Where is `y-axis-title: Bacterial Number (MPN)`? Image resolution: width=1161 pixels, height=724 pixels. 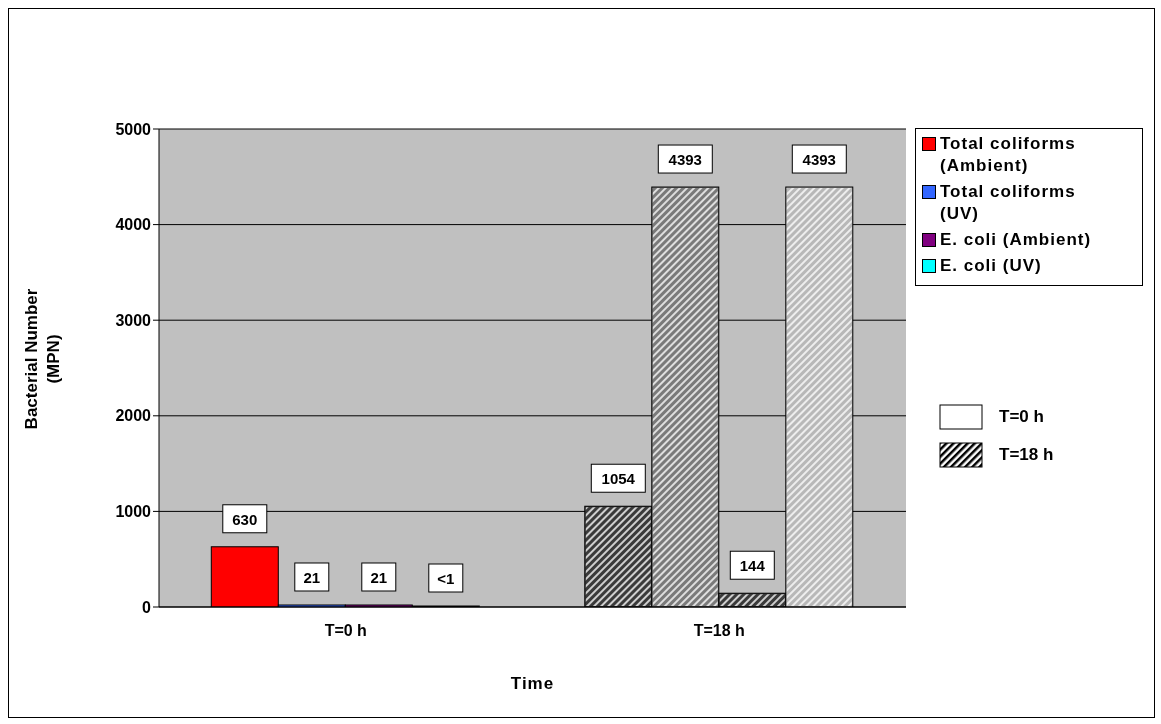 y-axis-title: Bacterial Number (MPN) is located at coordinates (42, 359).